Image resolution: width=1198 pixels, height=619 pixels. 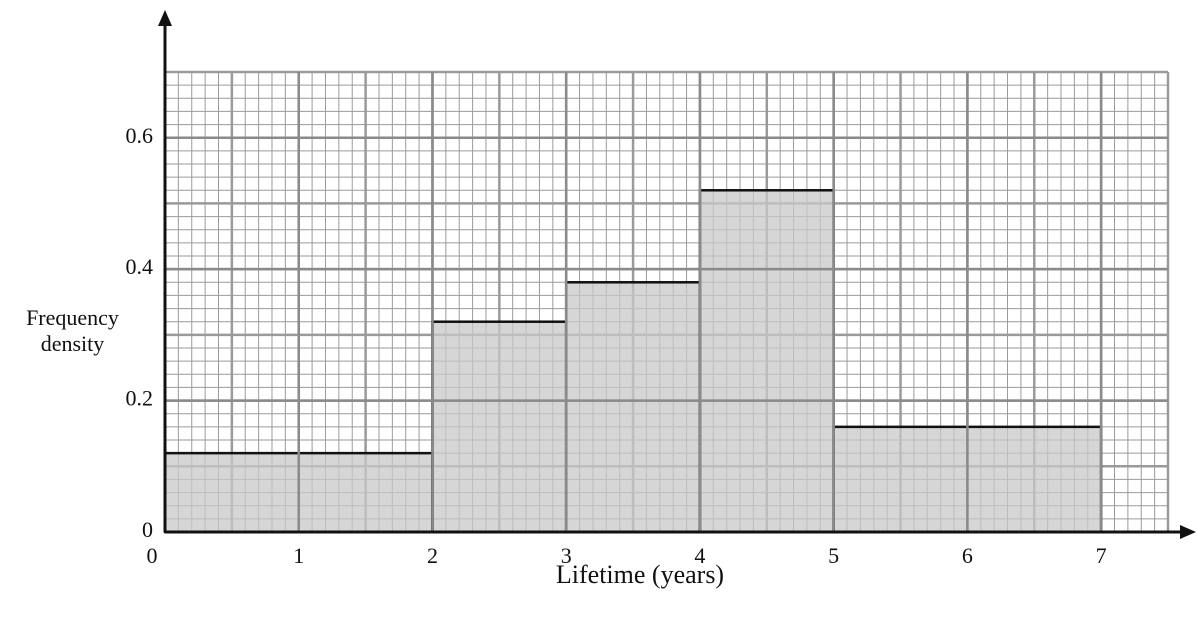 What do you see at coordinates (699, 555) in the screenshot?
I see `x-tick-label: 4` at bounding box center [699, 555].